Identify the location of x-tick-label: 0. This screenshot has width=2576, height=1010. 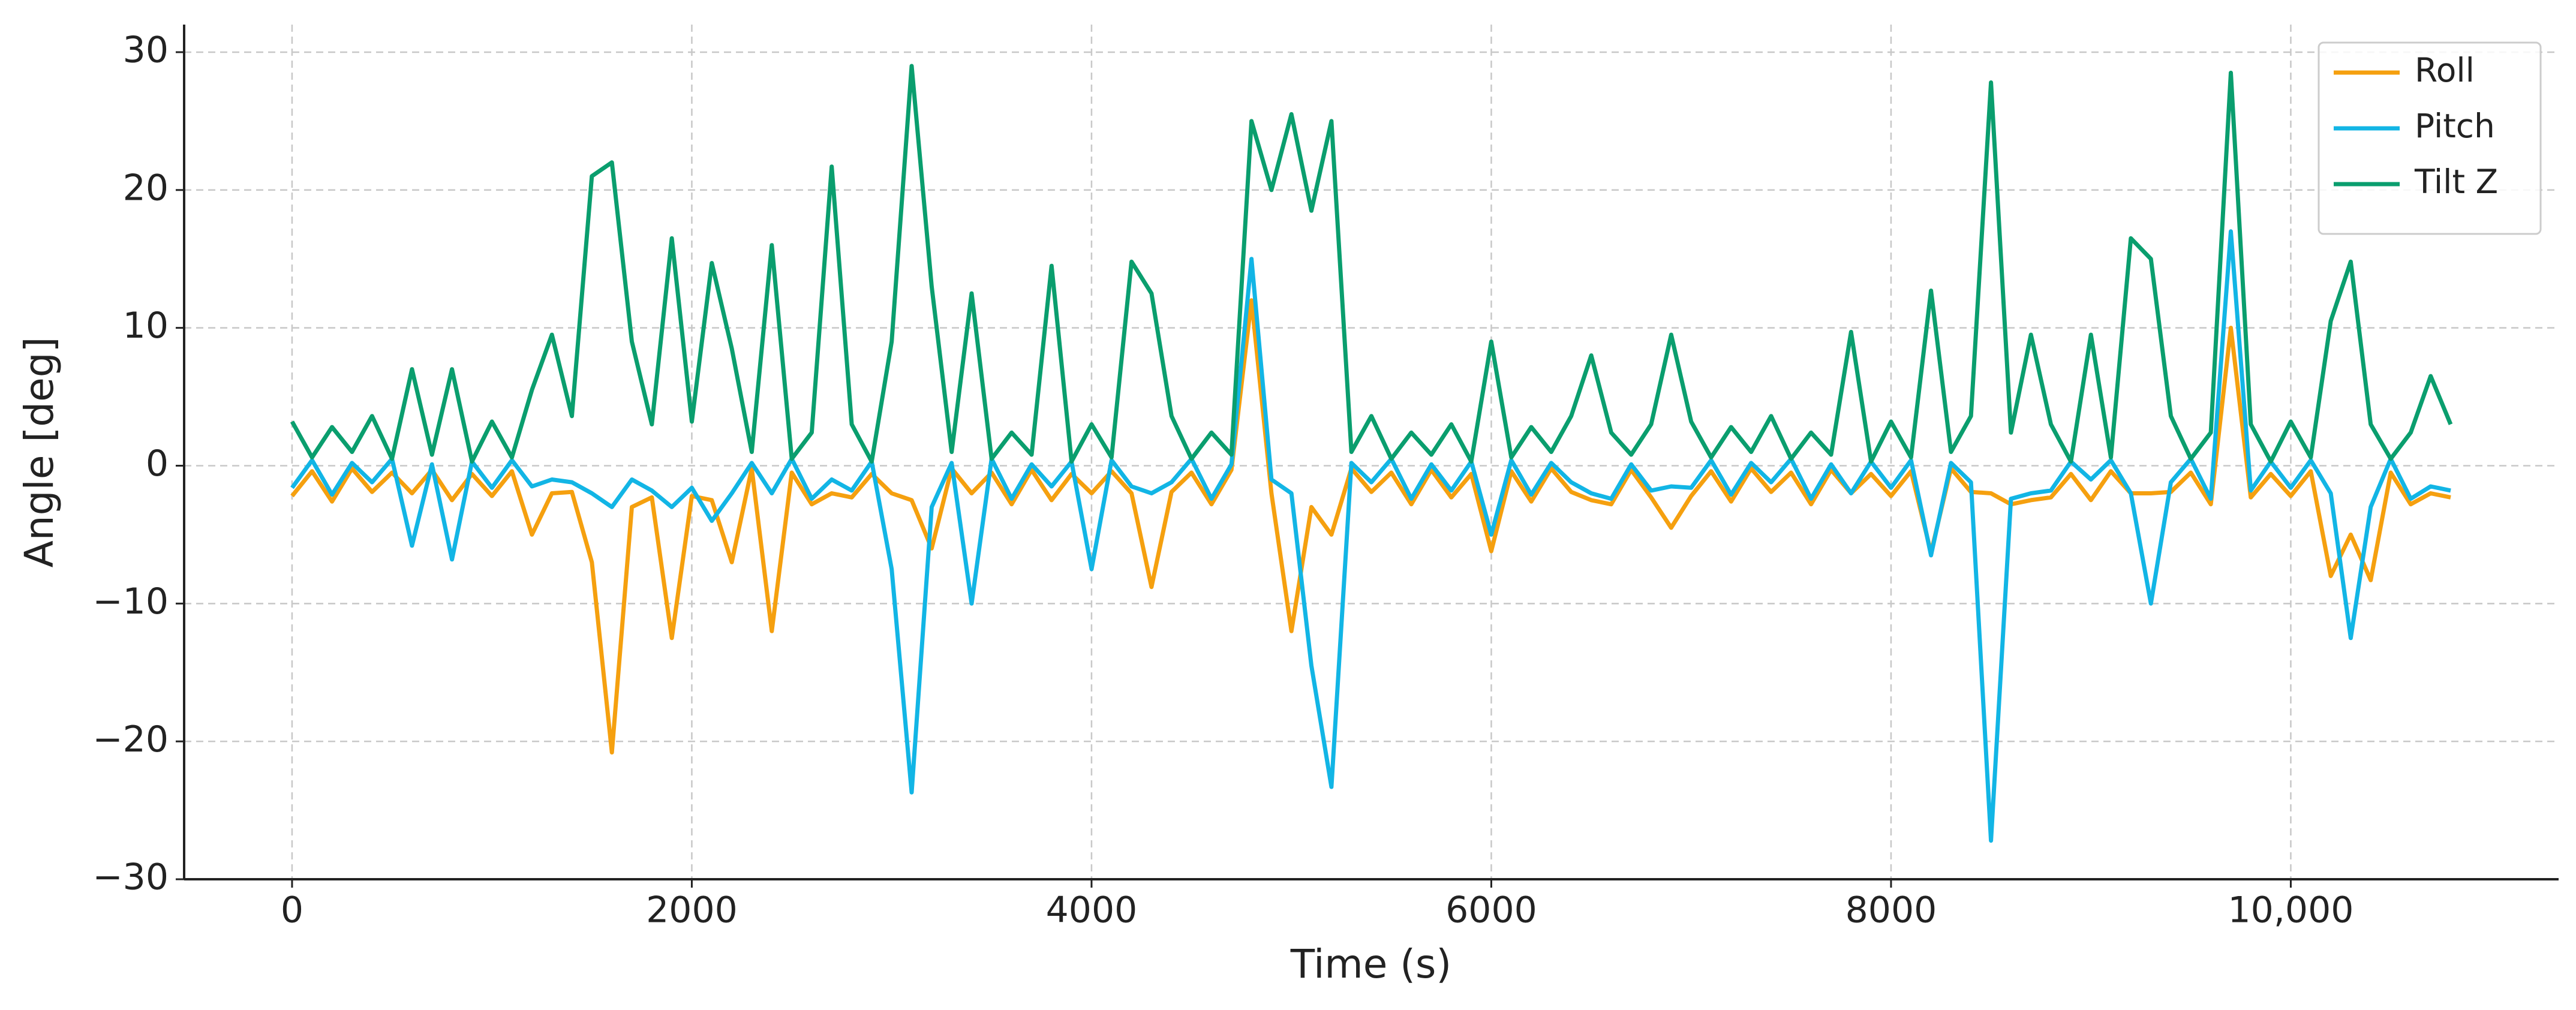
(292, 910).